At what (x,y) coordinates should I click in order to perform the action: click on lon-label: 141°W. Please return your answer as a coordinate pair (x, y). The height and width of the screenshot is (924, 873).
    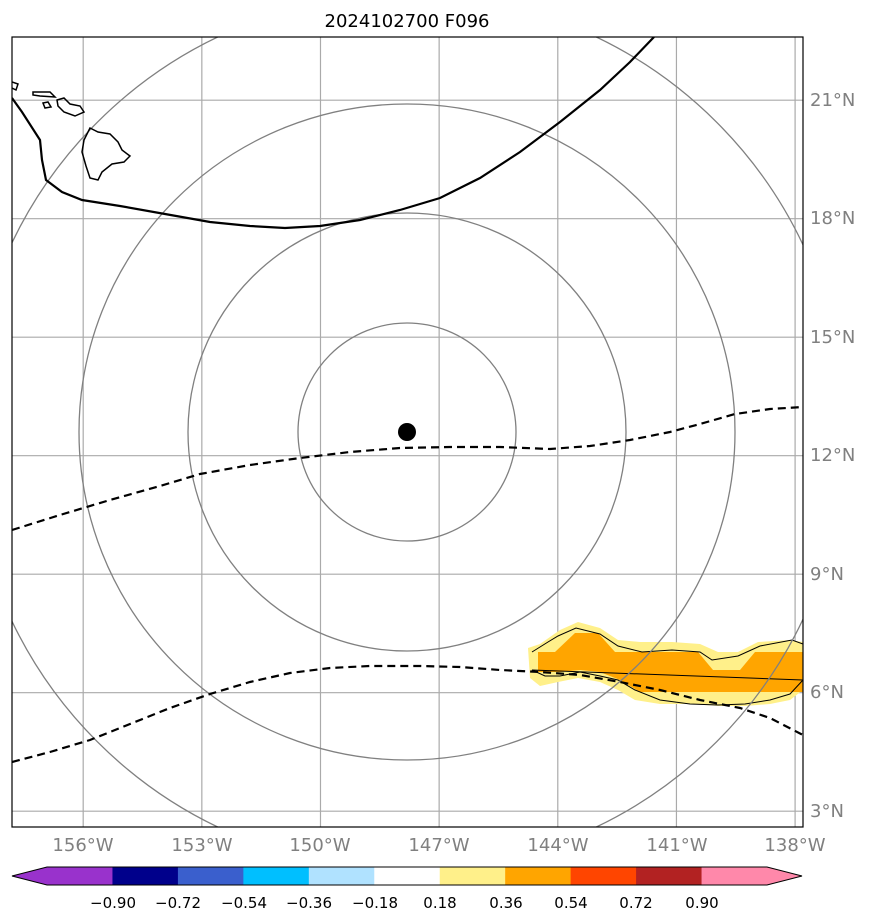
    Looking at the image, I should click on (676, 845).